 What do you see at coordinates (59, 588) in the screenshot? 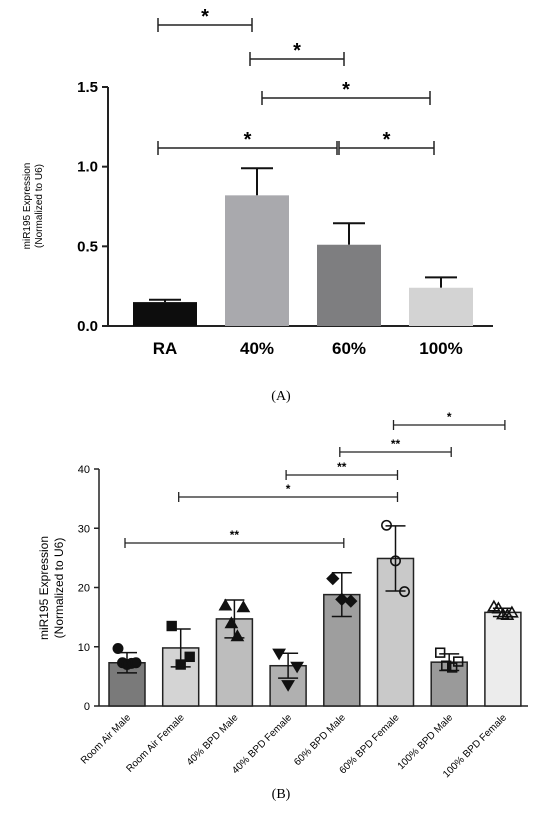
I see `panel-b-y-axis-label-line: (Normalized to U6)` at bounding box center [59, 588].